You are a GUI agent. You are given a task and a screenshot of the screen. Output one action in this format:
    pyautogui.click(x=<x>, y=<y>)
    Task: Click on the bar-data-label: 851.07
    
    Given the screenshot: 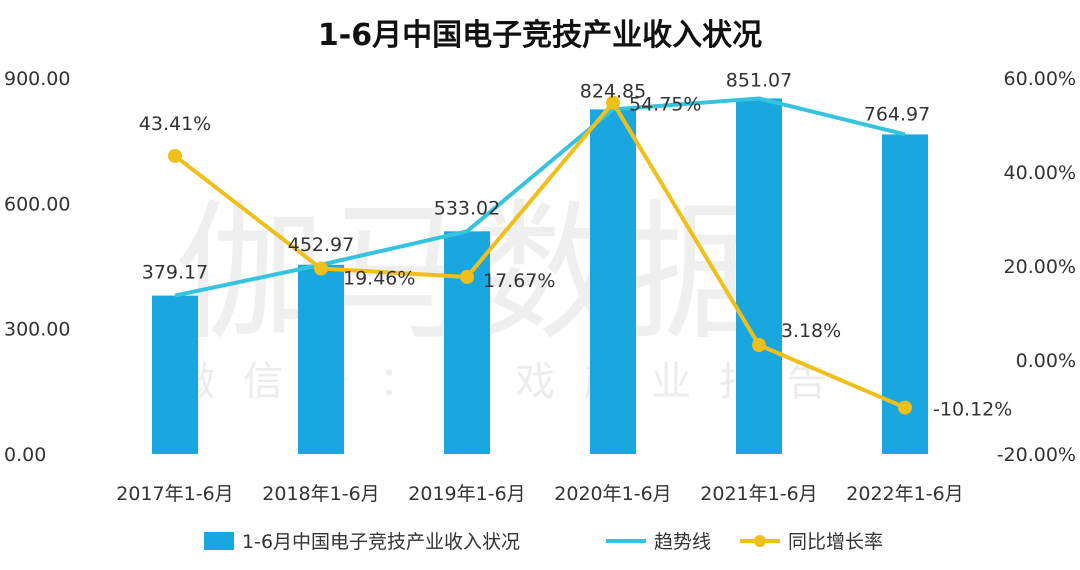 What is the action you would take?
    pyautogui.click(x=759, y=80)
    